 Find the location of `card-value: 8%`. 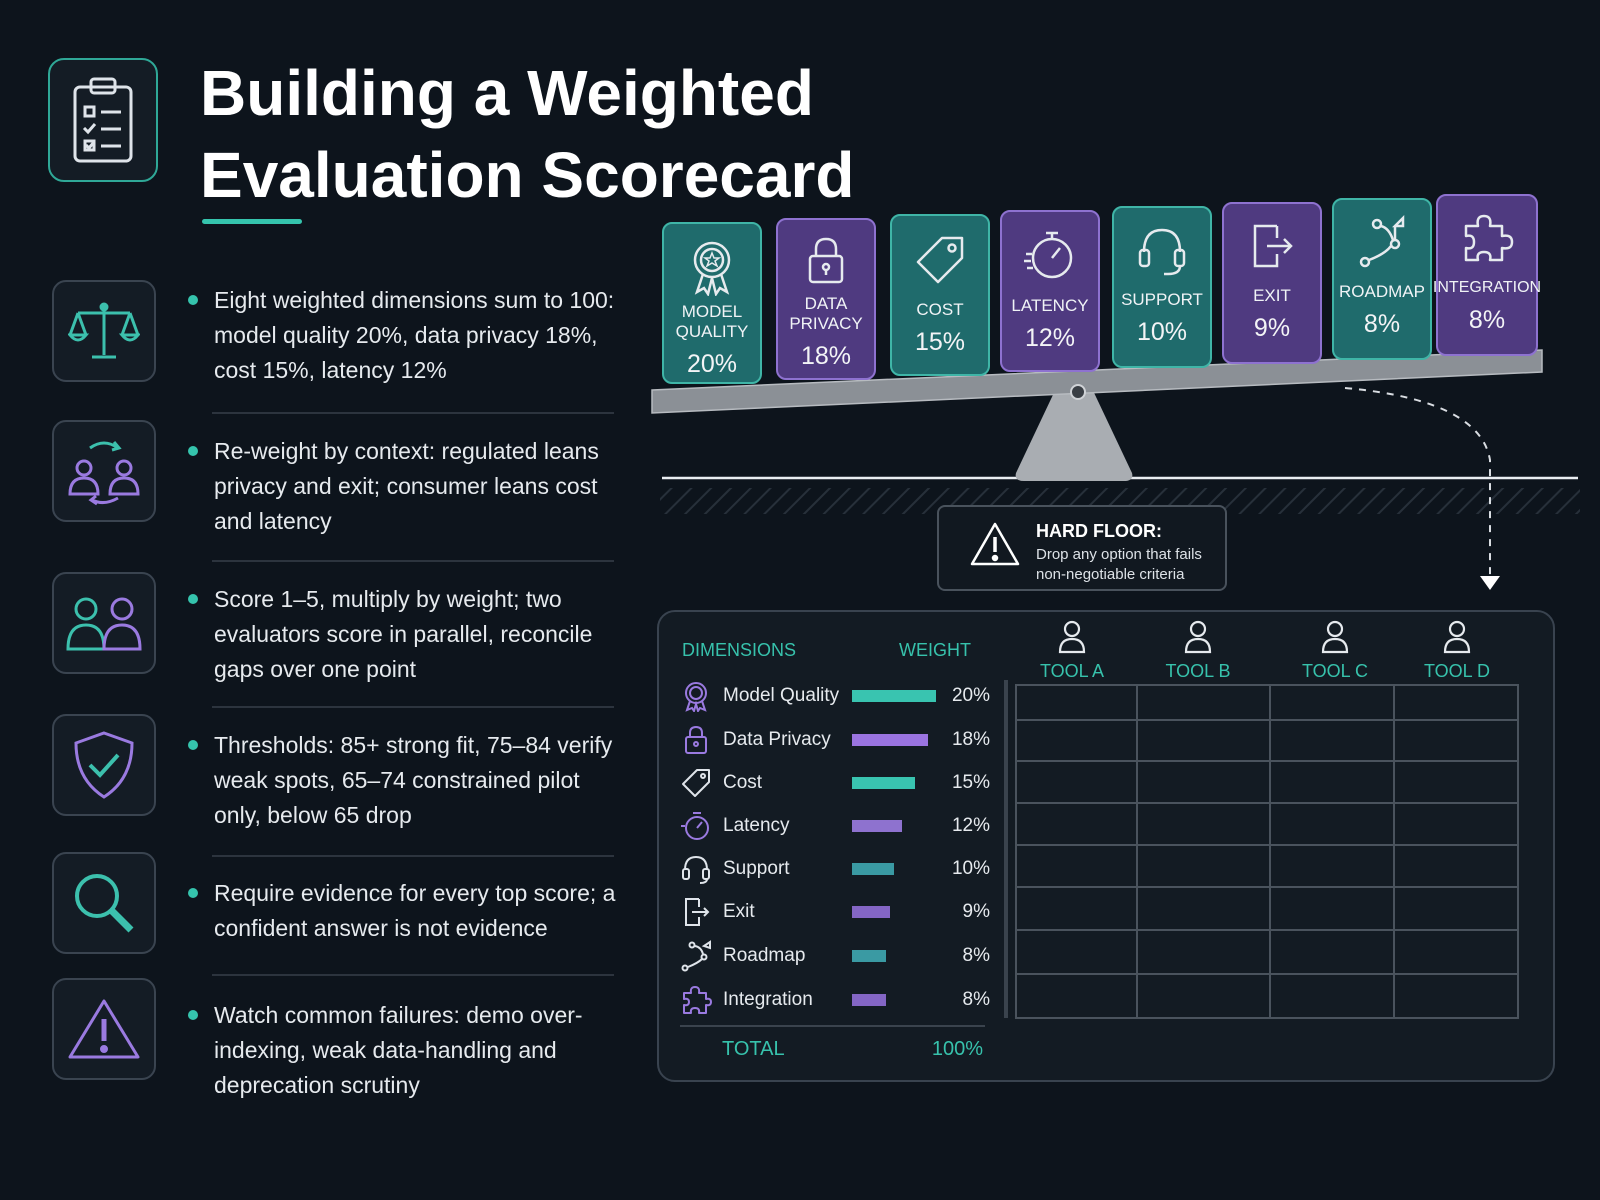

card-value: 8% is located at coordinates (1382, 324).